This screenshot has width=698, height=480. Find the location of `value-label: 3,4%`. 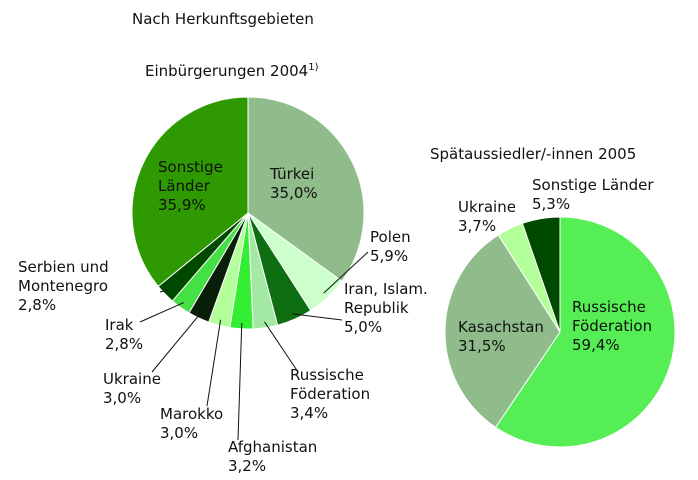

value-label: 3,4% is located at coordinates (309, 413).